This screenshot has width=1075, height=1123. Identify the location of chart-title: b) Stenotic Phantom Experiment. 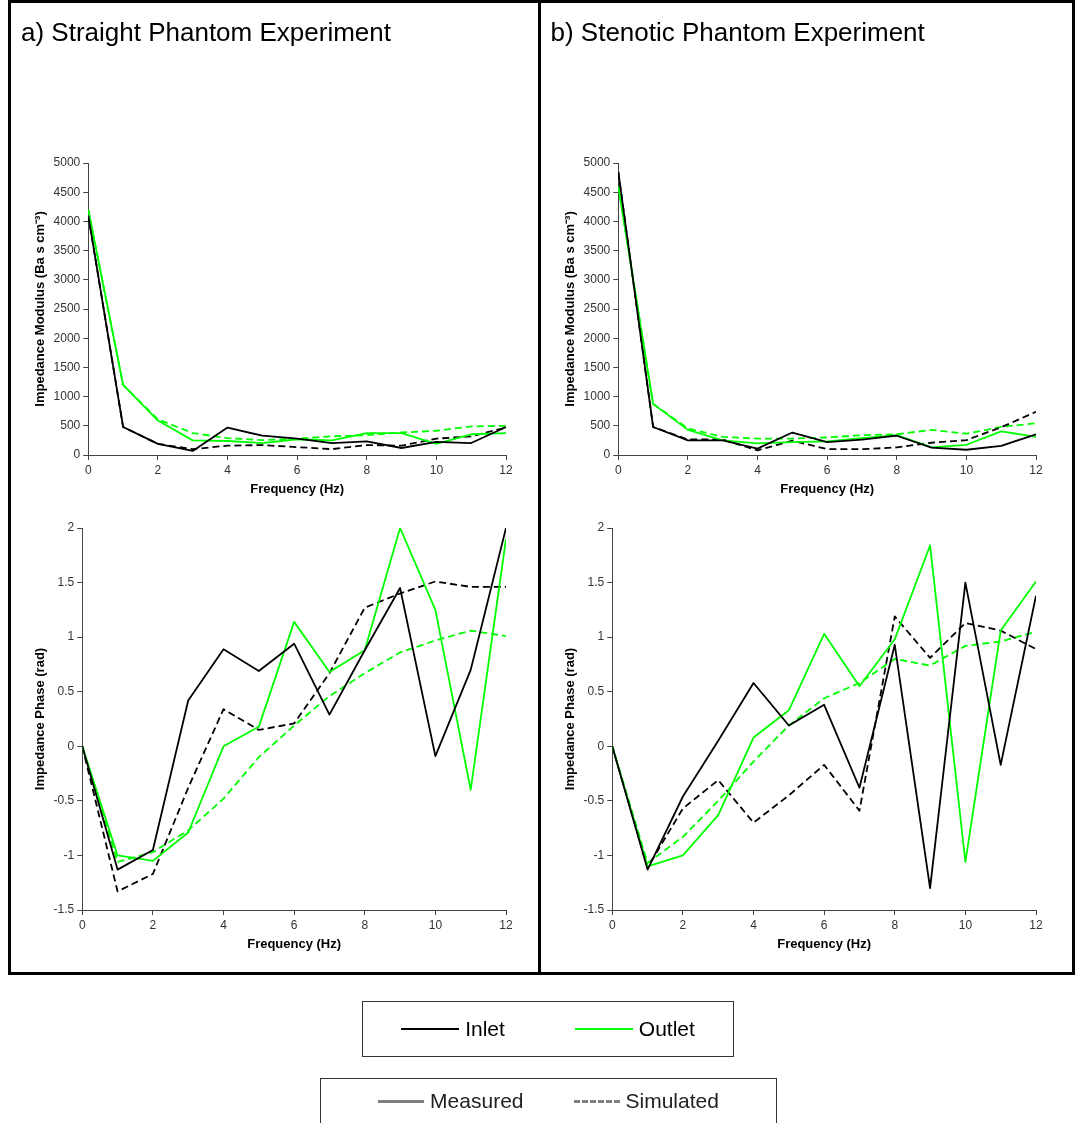
(737, 32).